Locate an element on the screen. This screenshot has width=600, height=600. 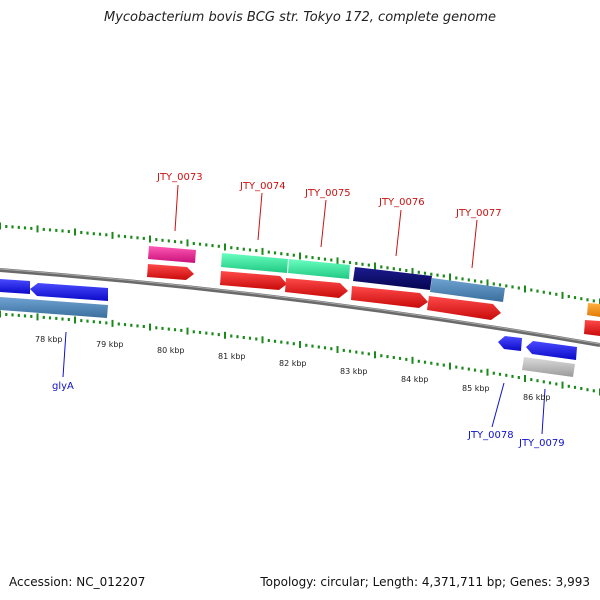
kbp-label-81: 81 kbp is located at coordinates (232, 356).